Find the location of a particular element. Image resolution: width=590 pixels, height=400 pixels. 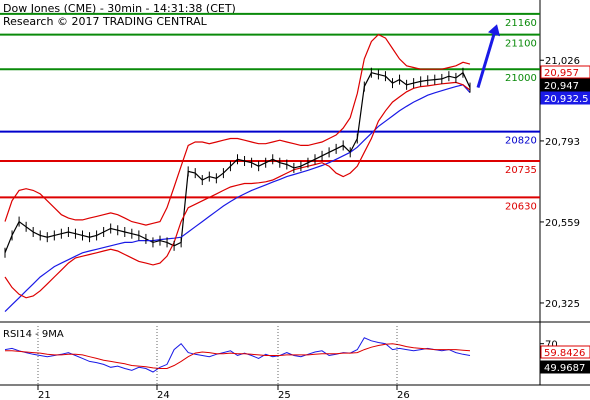

copyright-text: Research © 2017 TRADING CENTRAL is located at coordinates (105, 21).